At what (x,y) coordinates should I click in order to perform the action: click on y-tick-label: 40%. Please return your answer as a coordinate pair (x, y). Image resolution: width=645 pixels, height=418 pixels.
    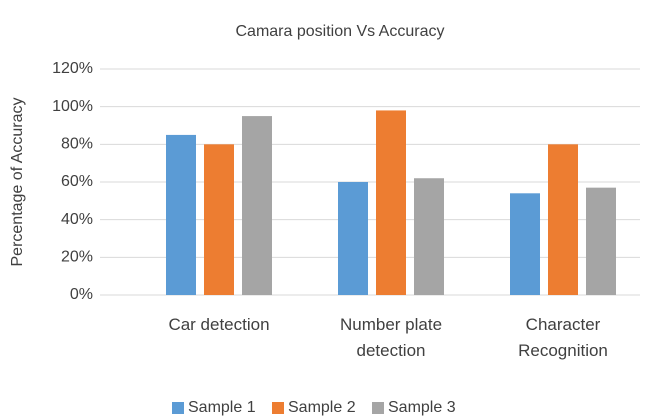
    Looking at the image, I should click on (77, 219).